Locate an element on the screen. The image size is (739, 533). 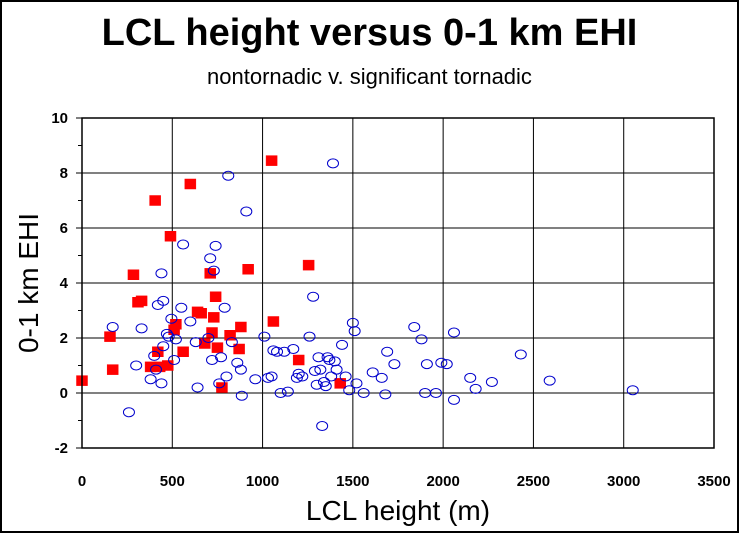
y-tick-label: 6 is located at coordinates (64, 228).